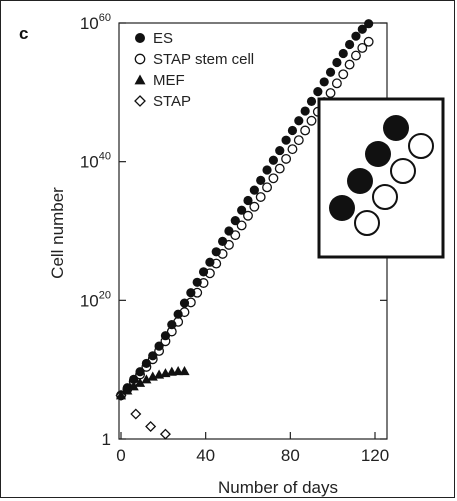 Image resolution: width=457 pixels, height=501 pixels. Describe the element at coordinates (278, 487) in the screenshot. I see `x-axis-title: Number of days` at that location.